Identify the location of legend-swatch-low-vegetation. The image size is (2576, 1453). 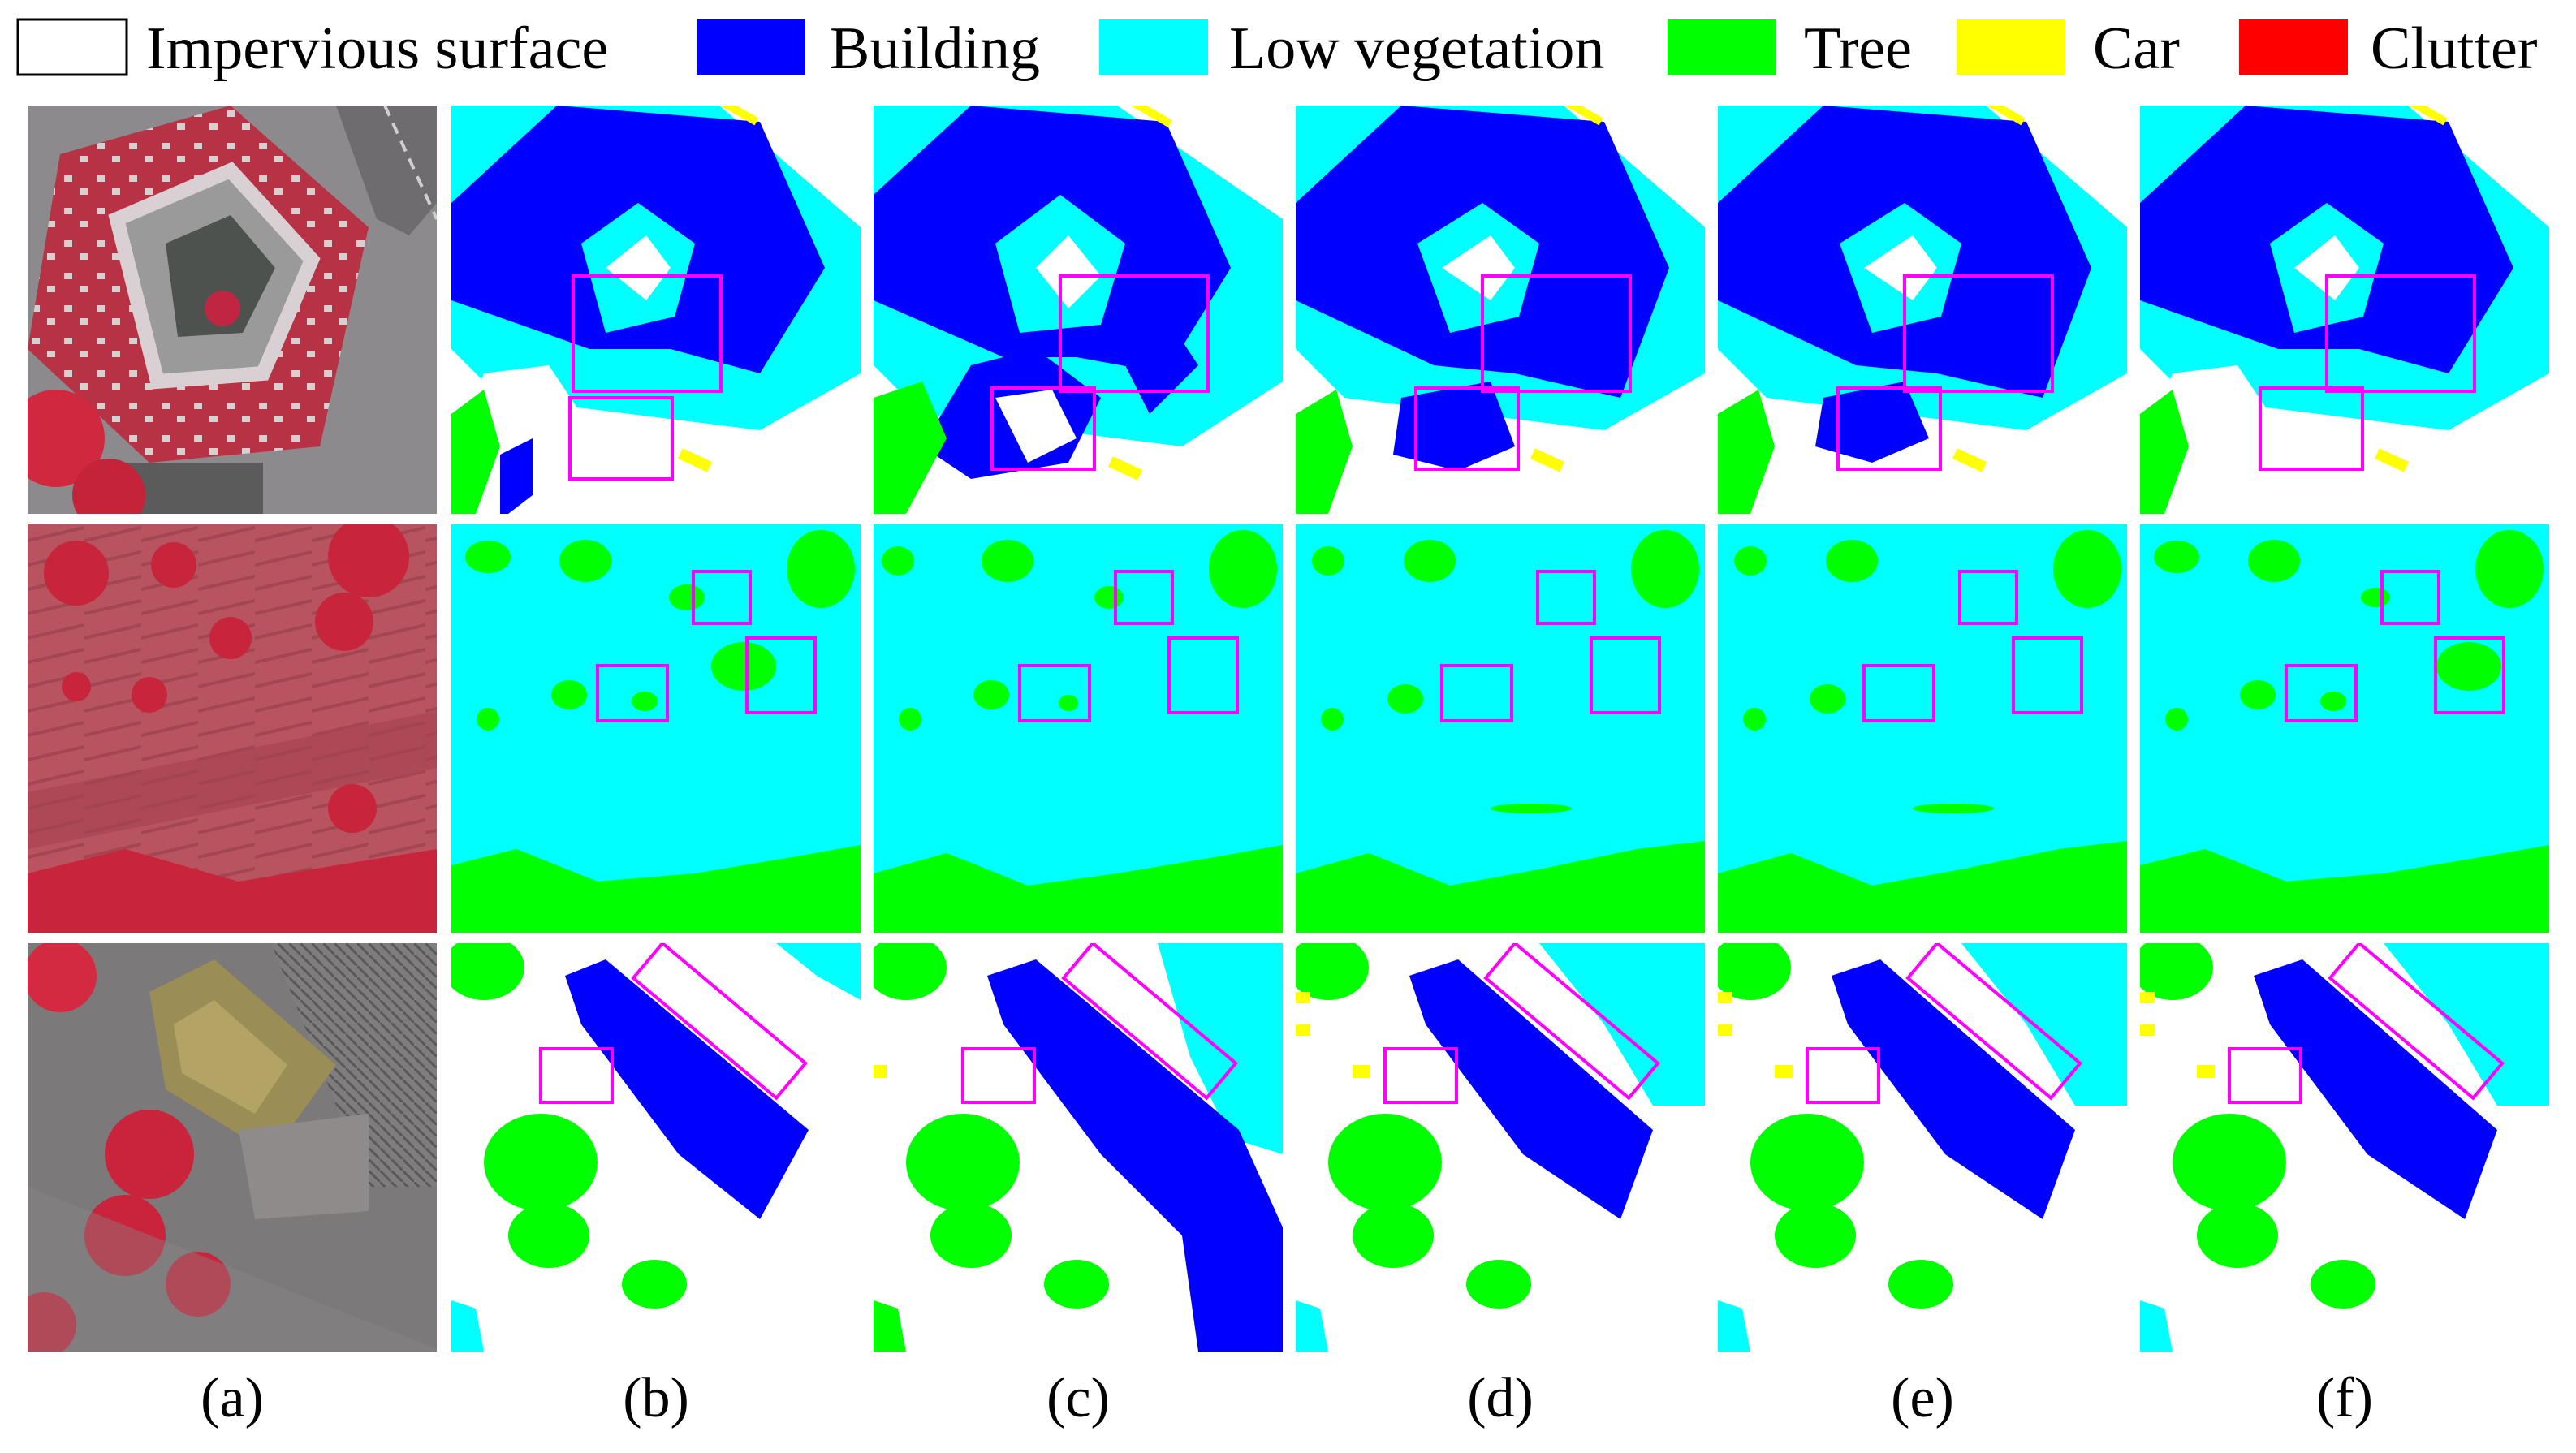
(1153, 47).